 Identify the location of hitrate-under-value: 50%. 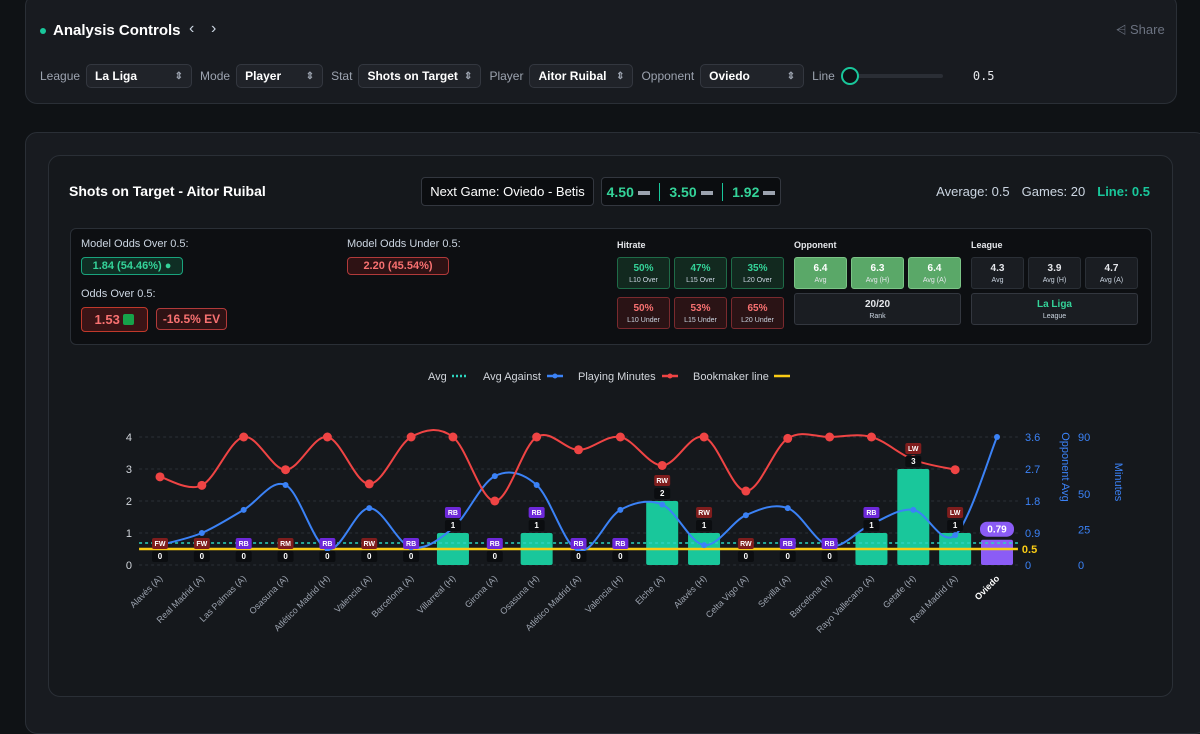
(643, 308).